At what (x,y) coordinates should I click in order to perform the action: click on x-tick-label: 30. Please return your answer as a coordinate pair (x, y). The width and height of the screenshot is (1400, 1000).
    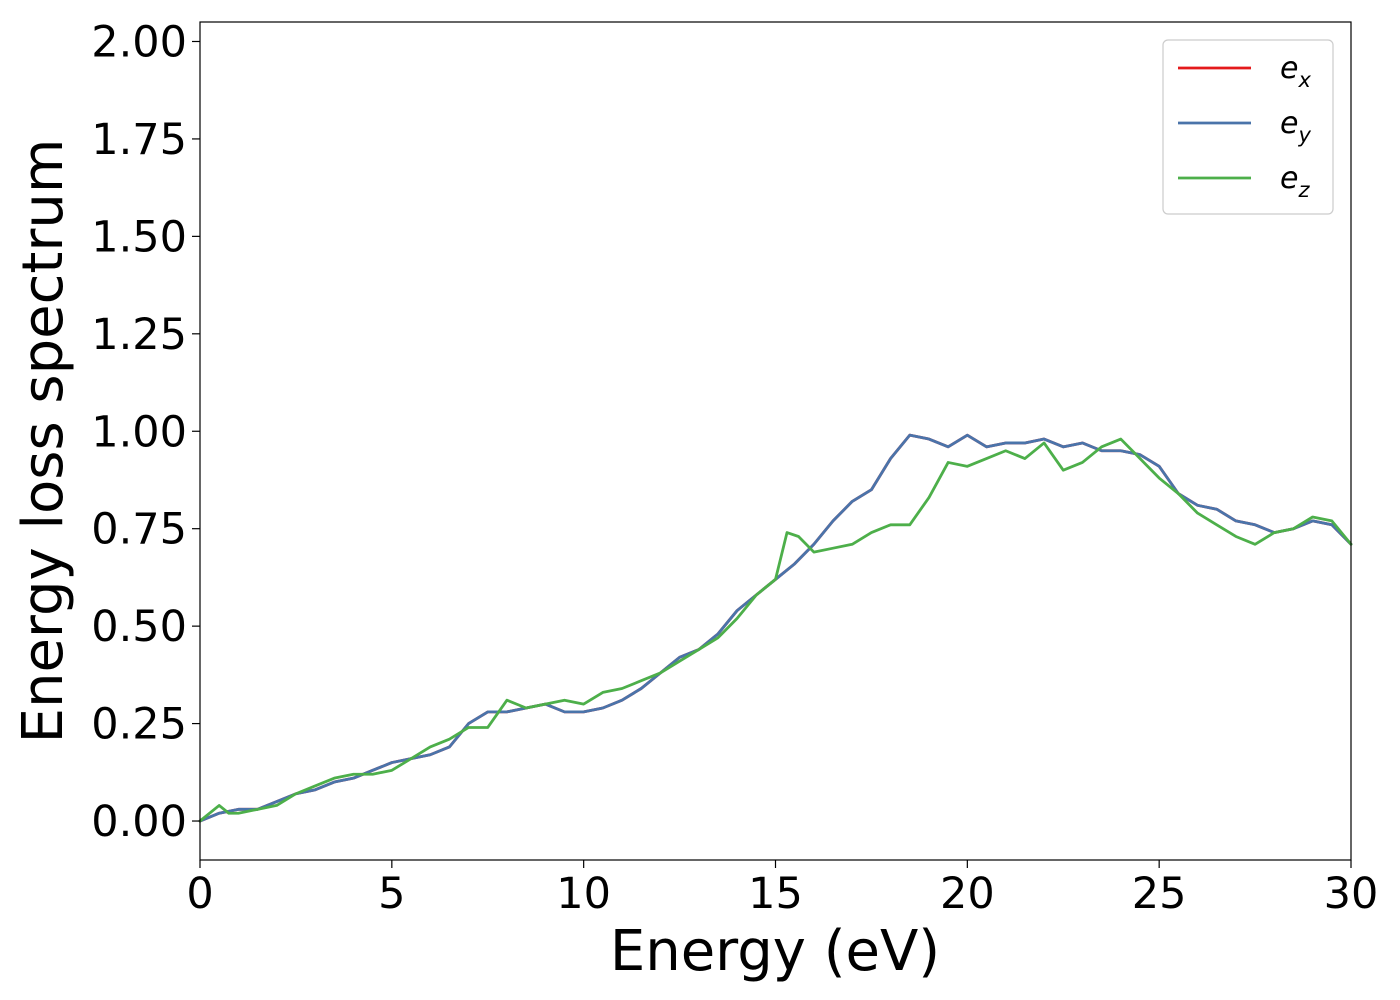
    Looking at the image, I should click on (1351, 894).